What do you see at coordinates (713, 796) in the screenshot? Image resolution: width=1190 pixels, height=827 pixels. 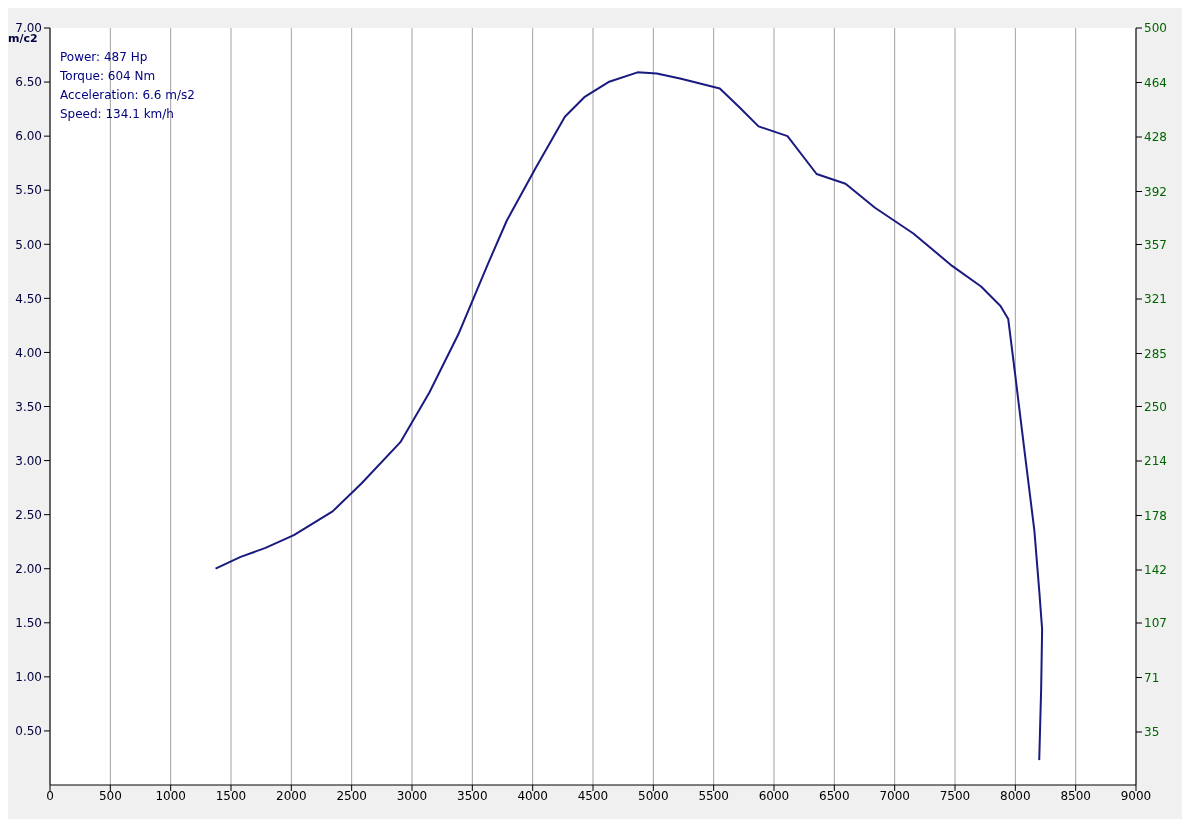 I see `x-tick-label: 5500` at bounding box center [713, 796].